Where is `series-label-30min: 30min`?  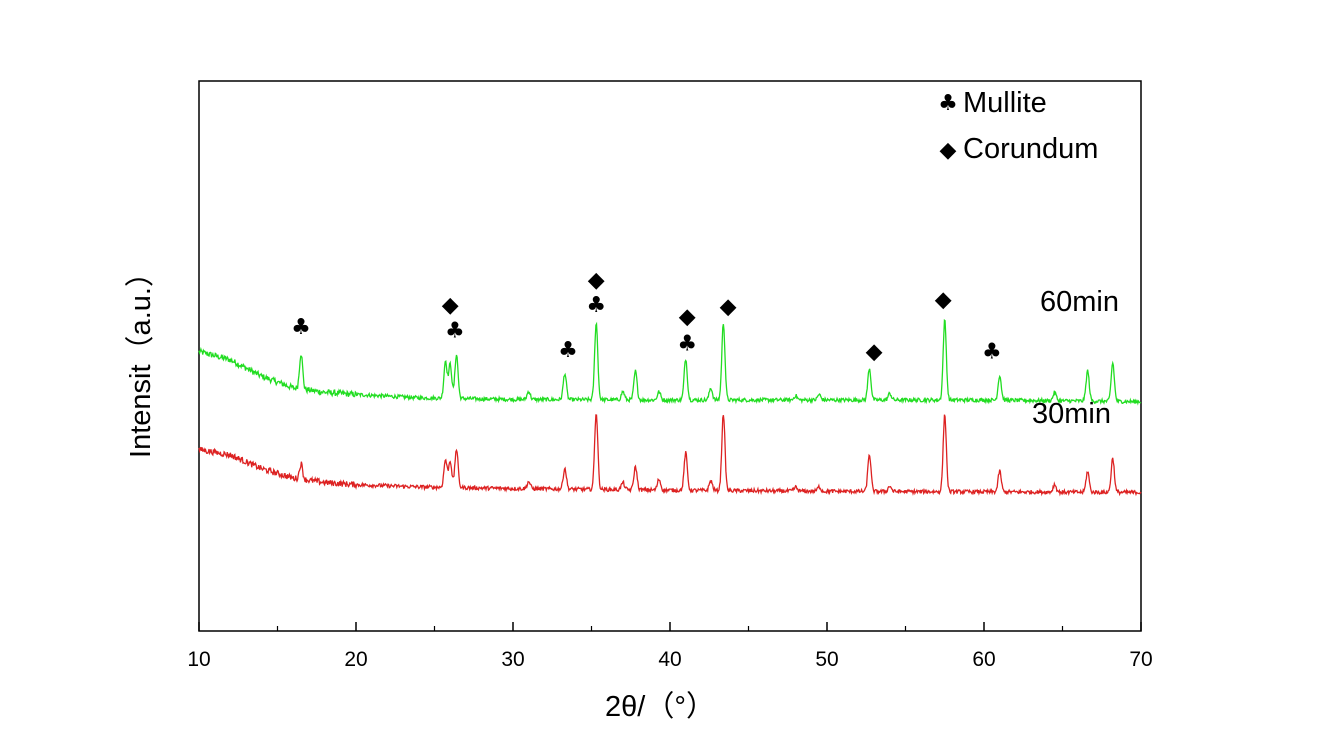 series-label-30min: 30min is located at coordinates (1071, 414).